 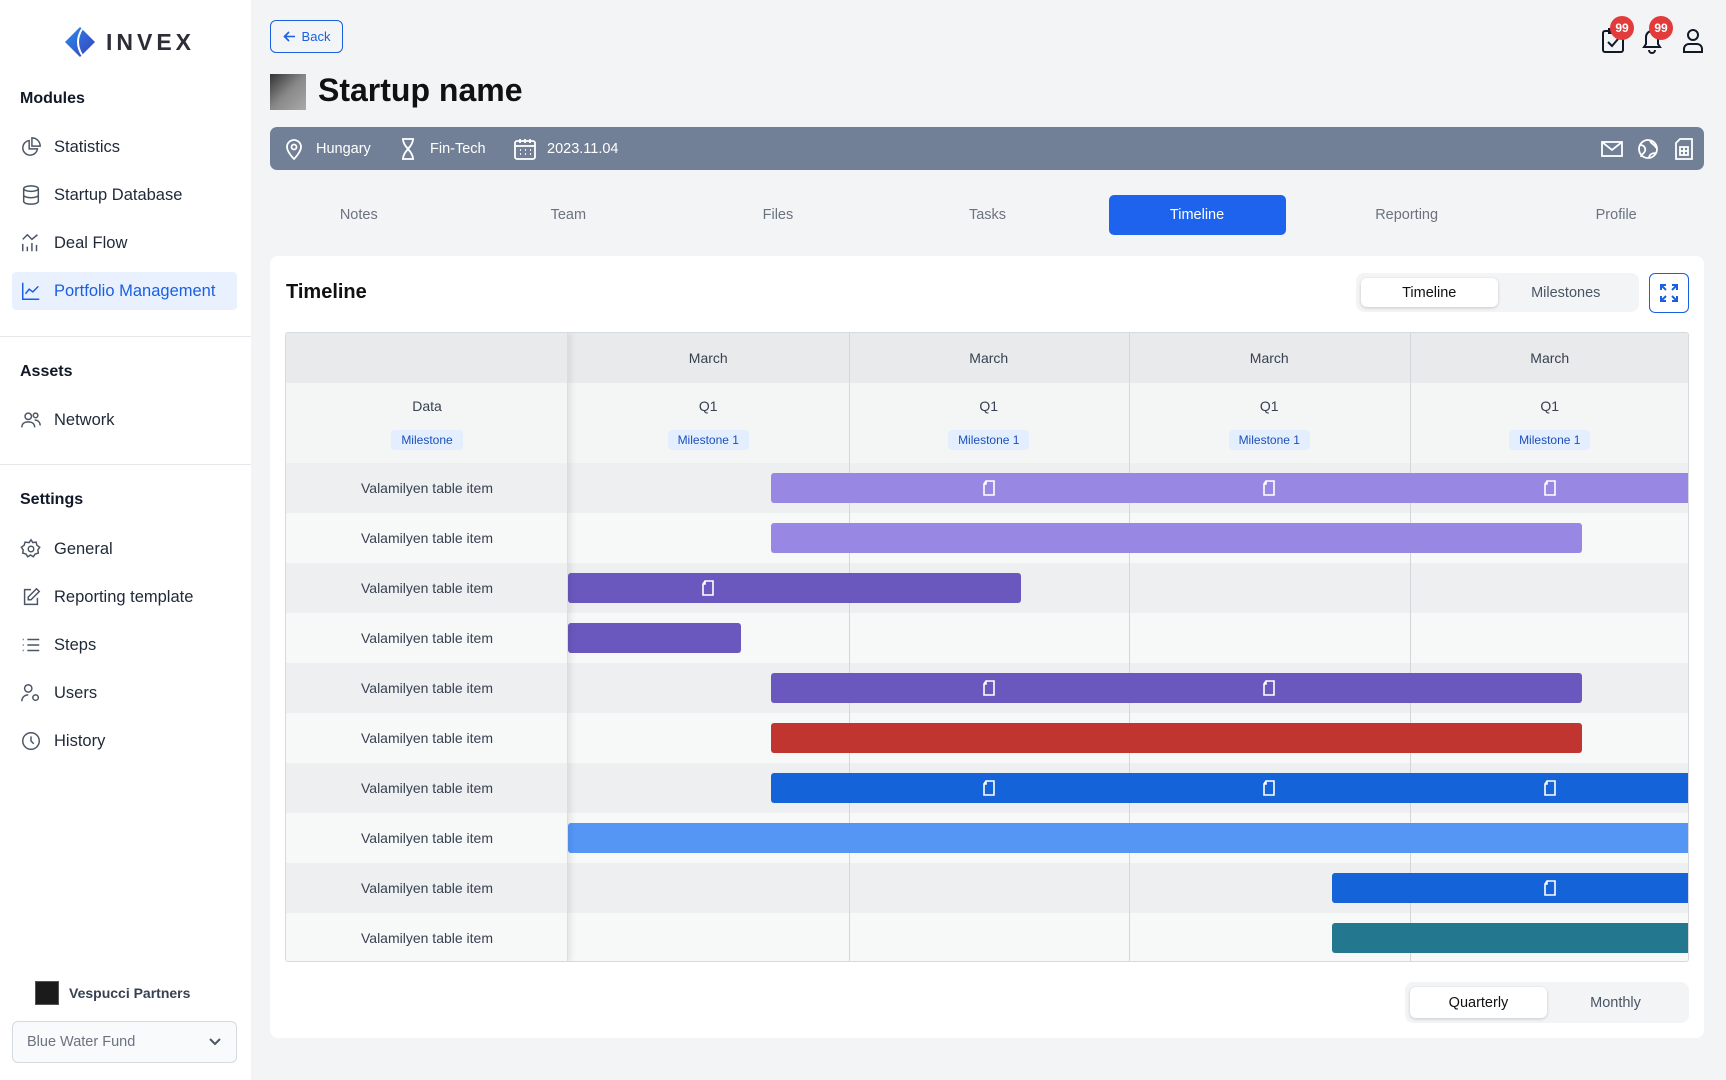 What do you see at coordinates (441, 148) in the screenshot?
I see `industry: Fin-Tech` at bounding box center [441, 148].